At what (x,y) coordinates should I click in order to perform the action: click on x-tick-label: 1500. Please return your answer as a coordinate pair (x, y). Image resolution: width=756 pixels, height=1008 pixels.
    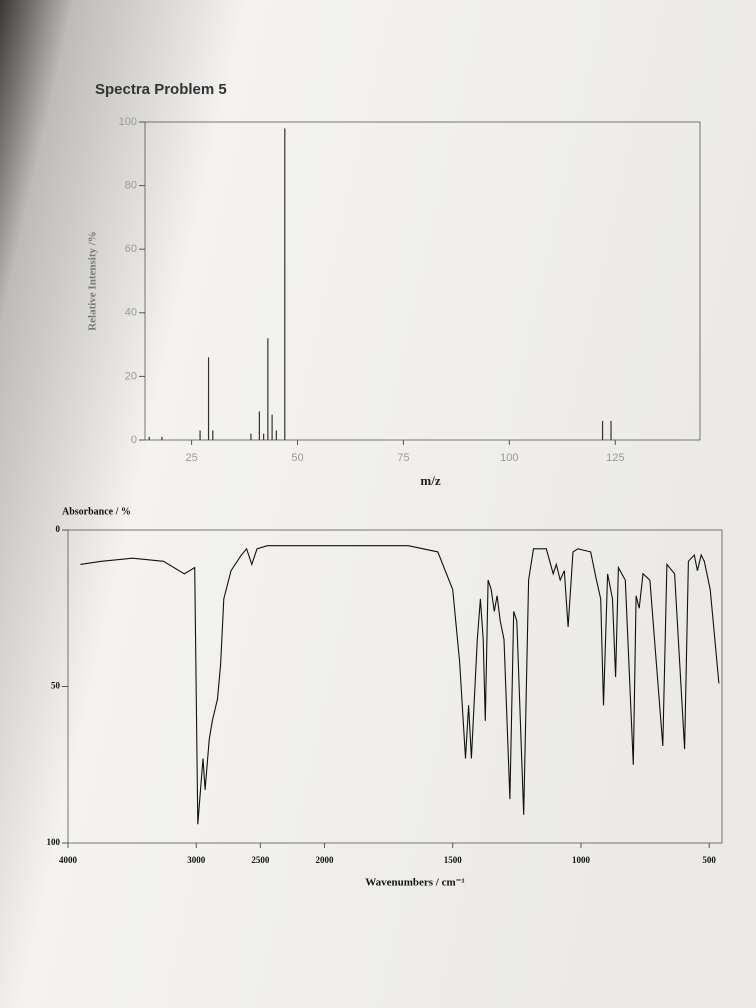
    Looking at the image, I should click on (453, 860).